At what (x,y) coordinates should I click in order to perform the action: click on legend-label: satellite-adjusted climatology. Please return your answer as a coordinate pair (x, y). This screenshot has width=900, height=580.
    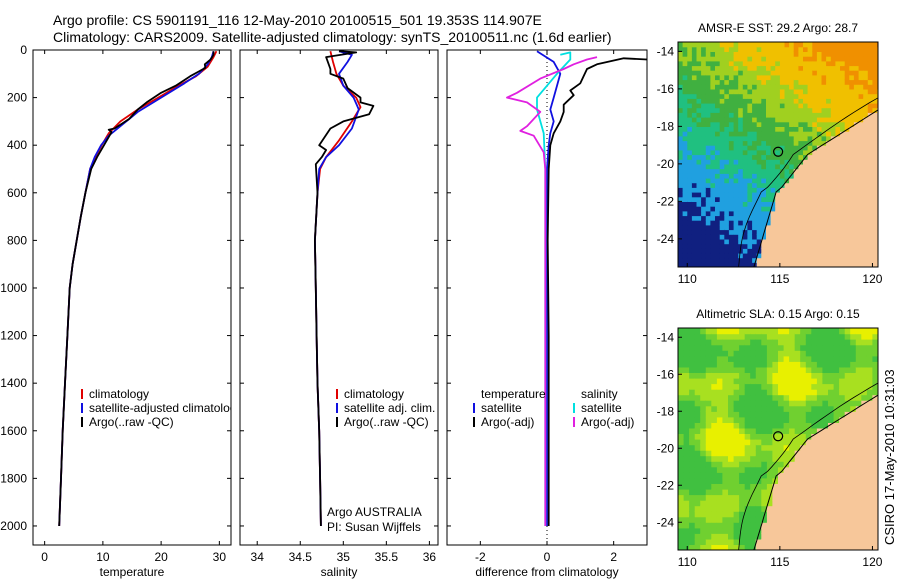
    Looking at the image, I should click on (165, 408).